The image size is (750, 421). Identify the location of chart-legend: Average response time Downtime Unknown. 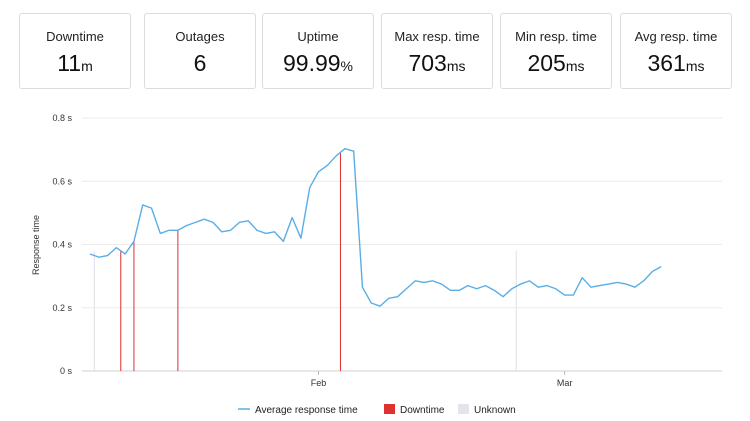
(377, 410).